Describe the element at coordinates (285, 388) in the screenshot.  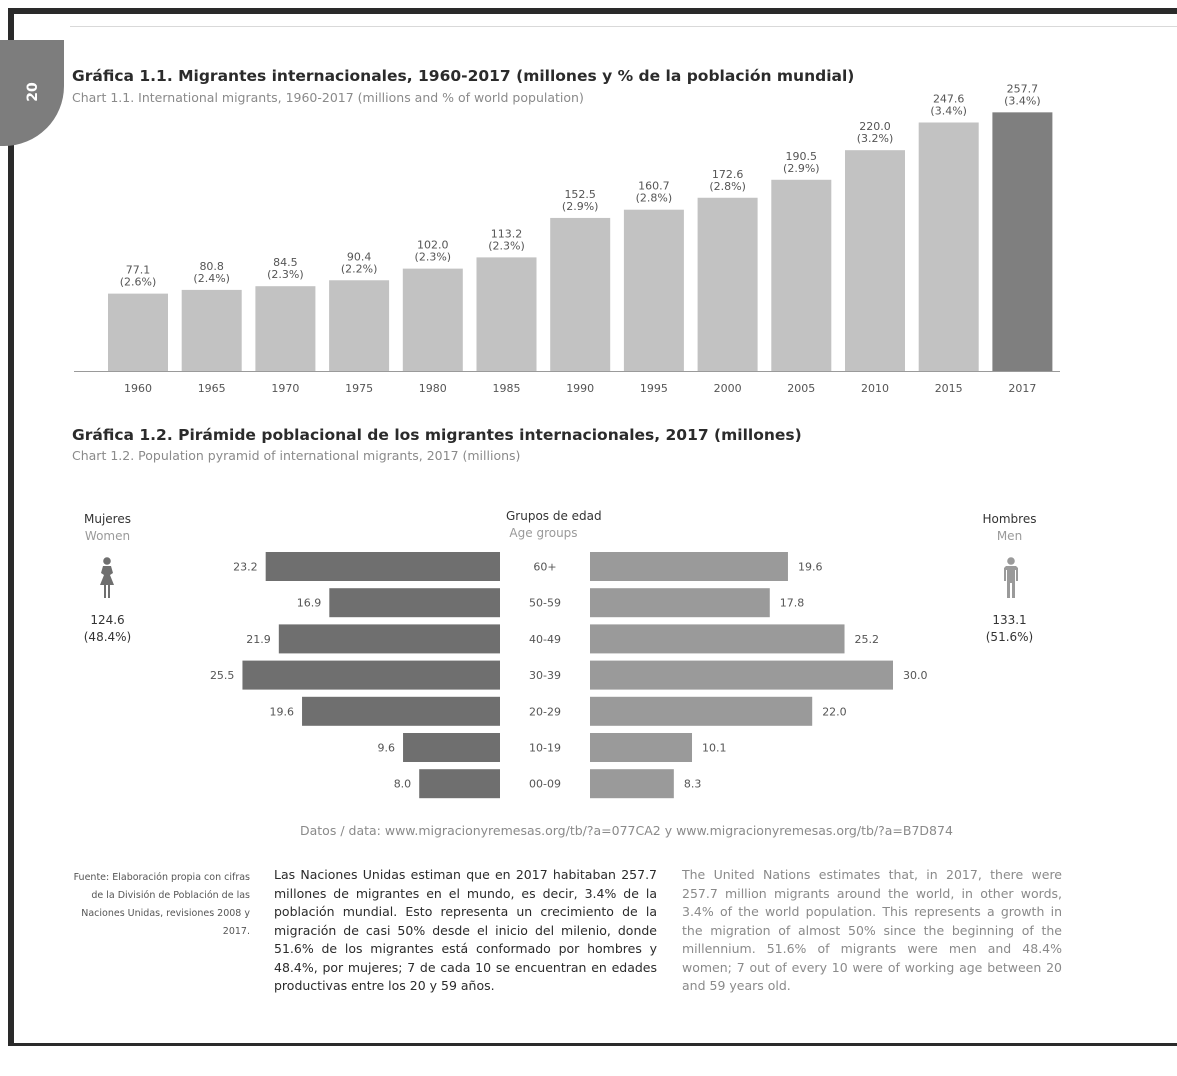
I see `x-tick-1970: 1970` at that location.